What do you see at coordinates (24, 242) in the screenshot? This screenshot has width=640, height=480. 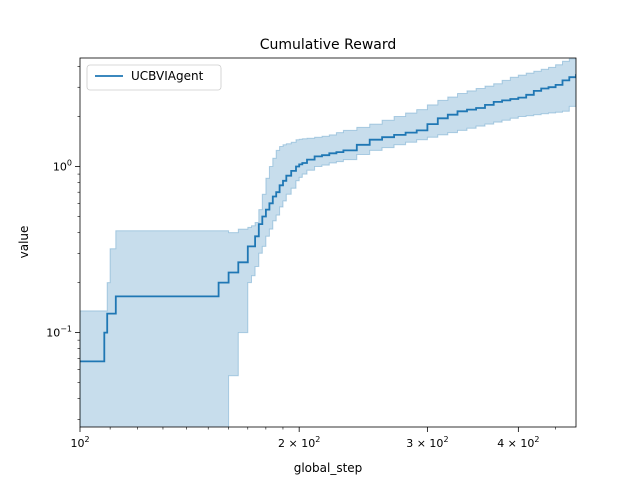 I see `y-axis-label: value` at bounding box center [24, 242].